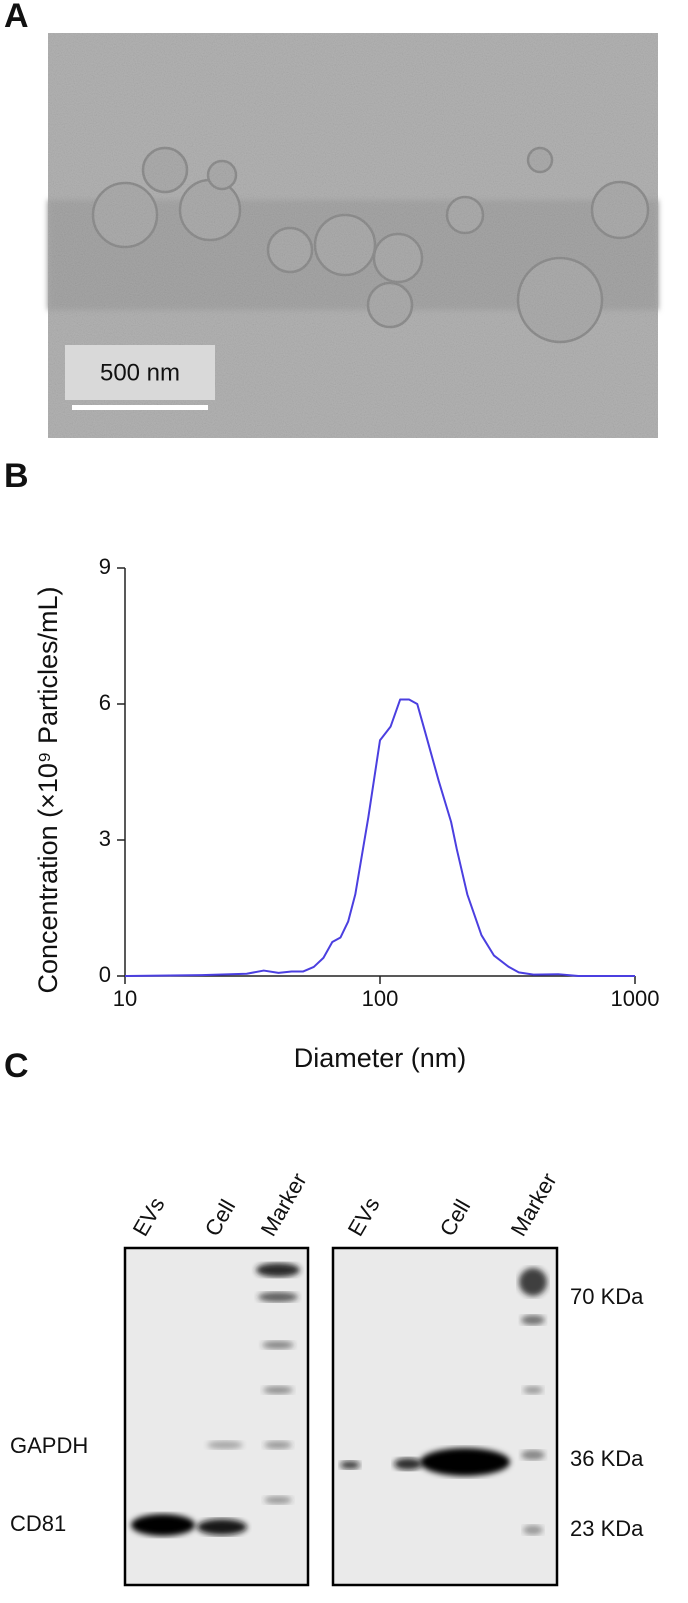  What do you see at coordinates (38, 1523) in the screenshot?
I see `band-label: CD81` at bounding box center [38, 1523].